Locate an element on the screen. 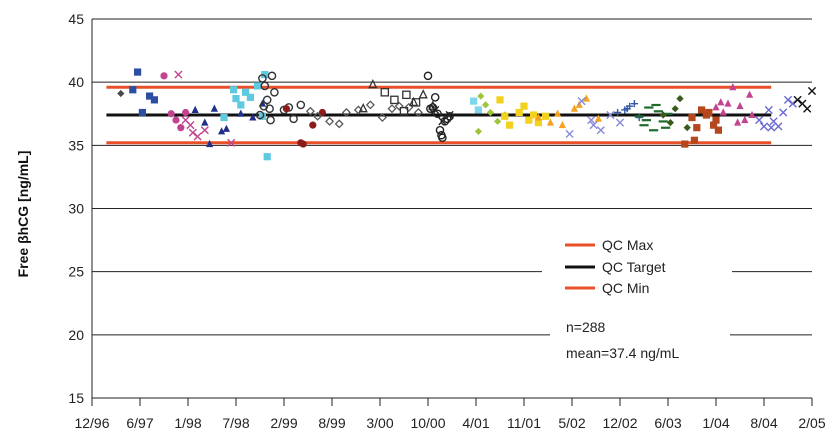 This screenshot has width=832, height=444. legend-label-qc-min: QC Min is located at coordinates (625, 288).